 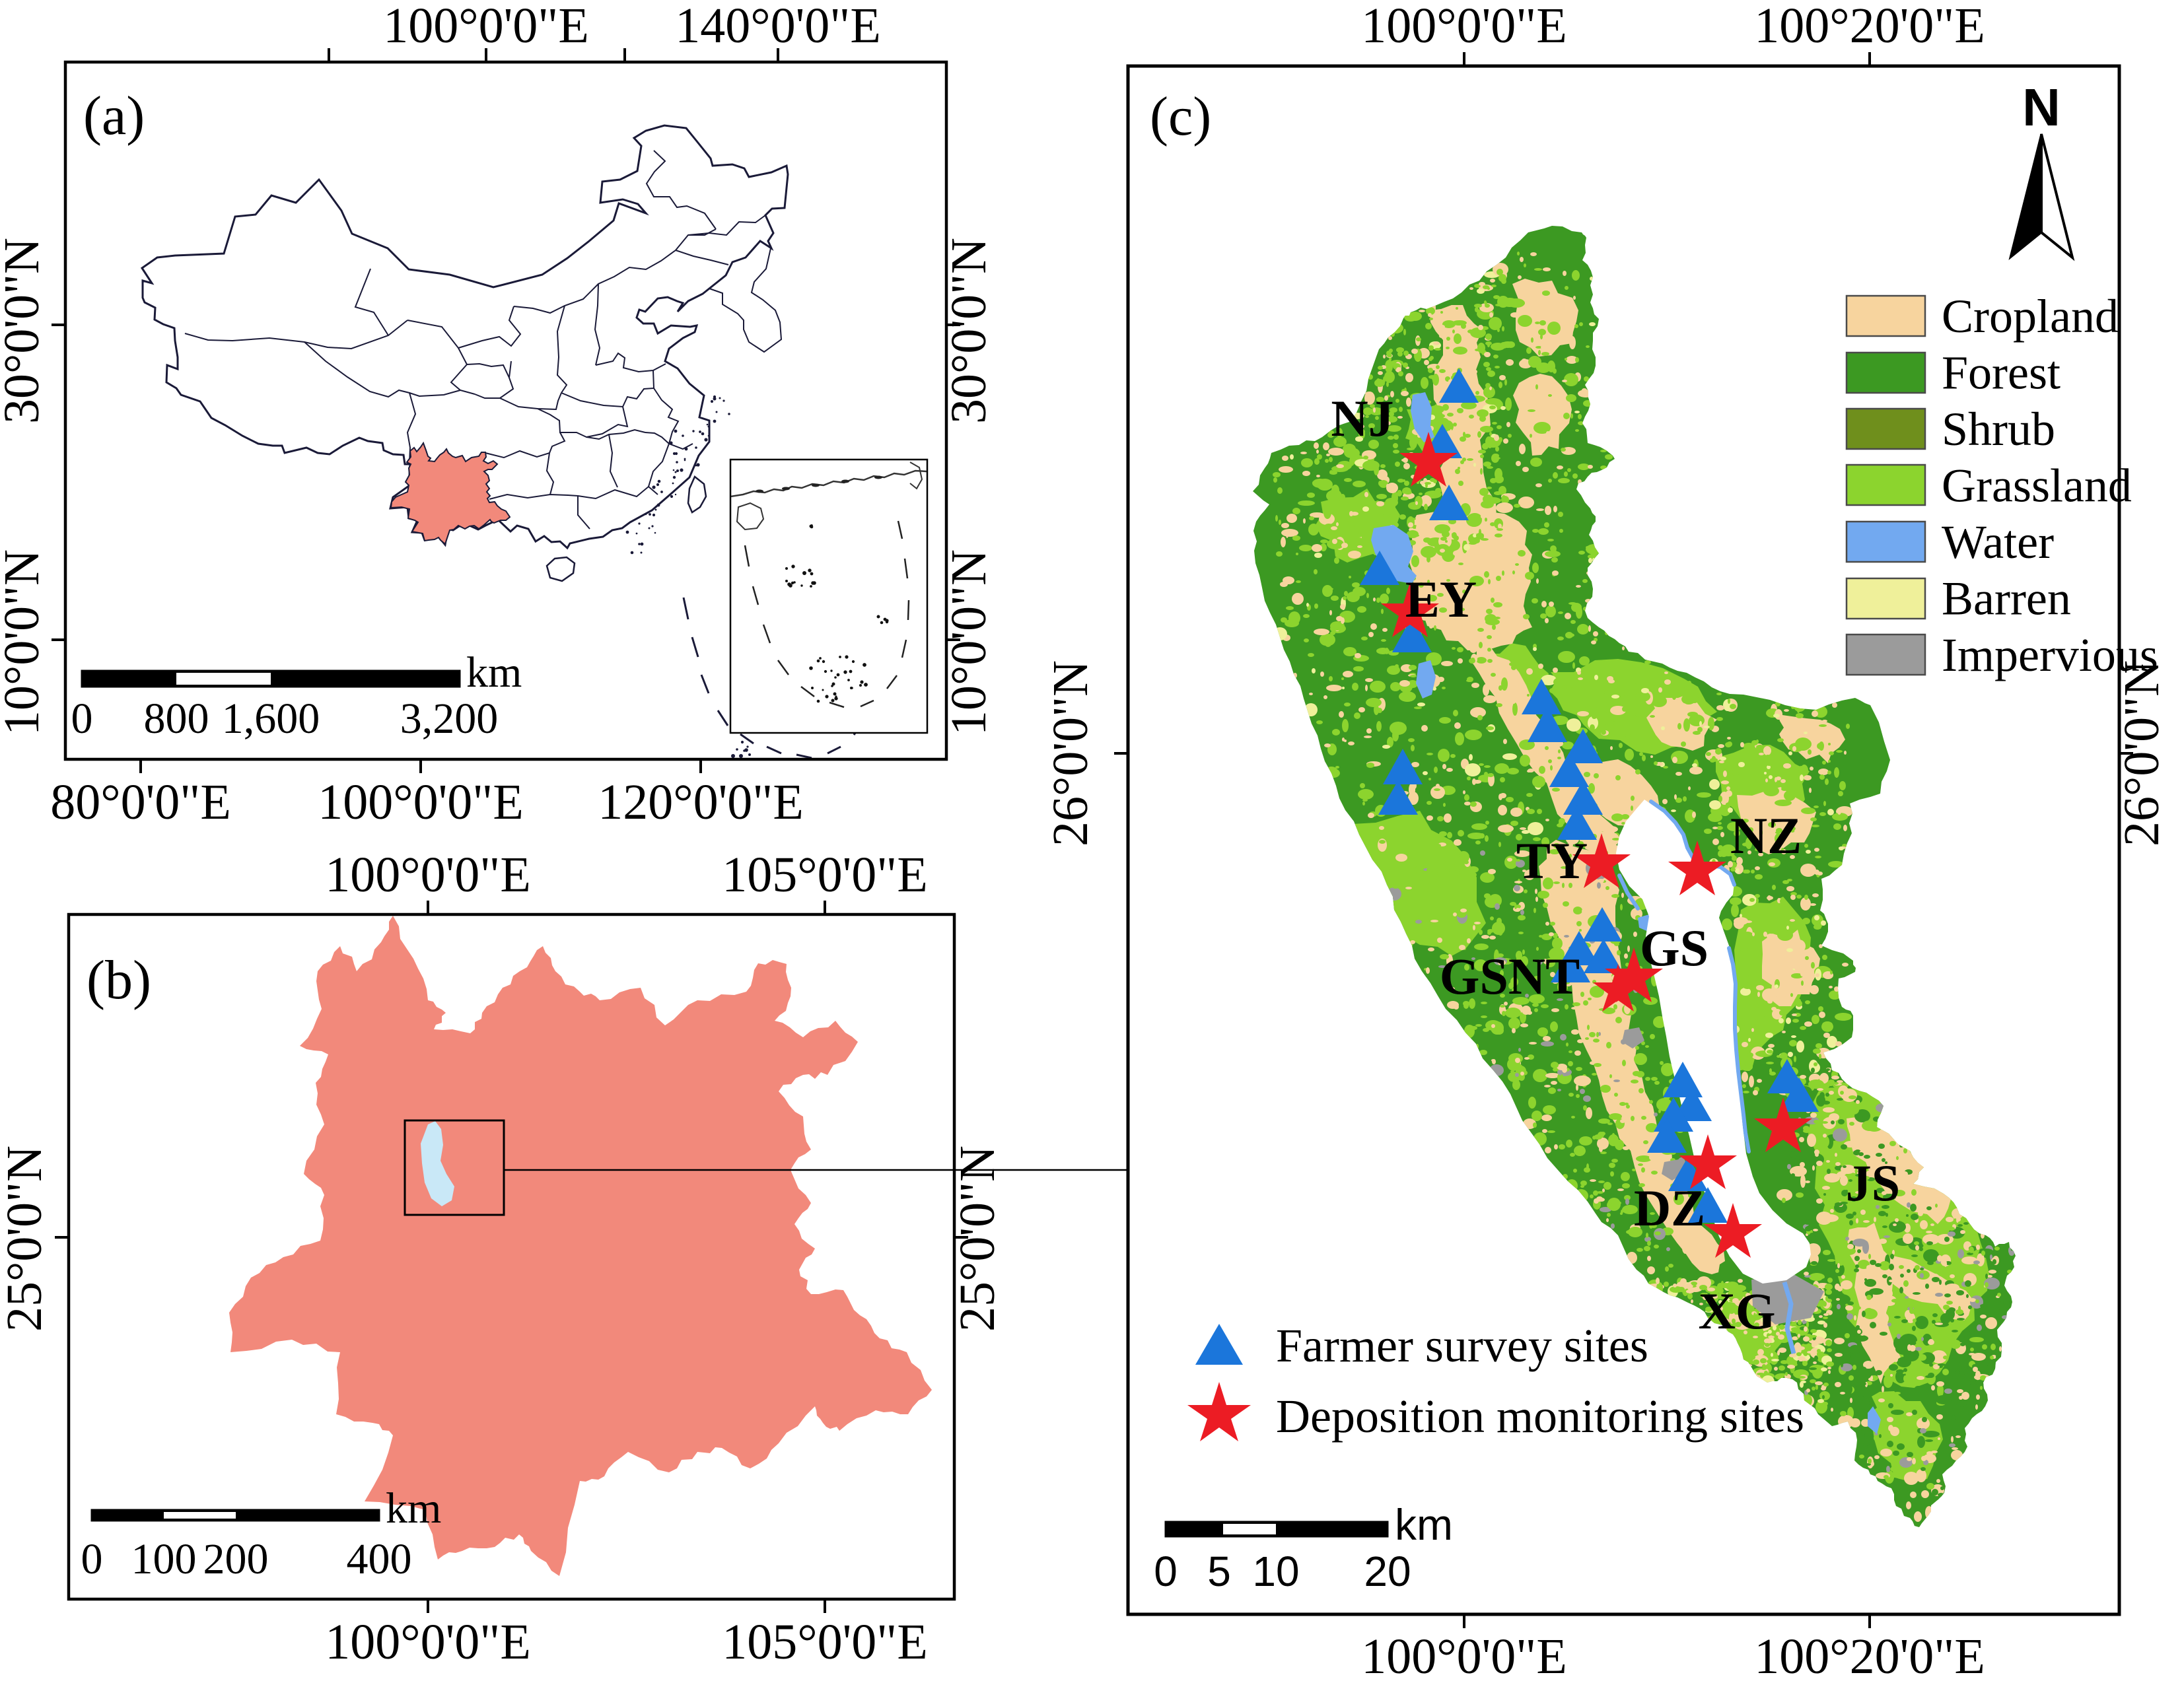 I want to click on svg-text: Farmer survey sites, so click(x=1462, y=1345).